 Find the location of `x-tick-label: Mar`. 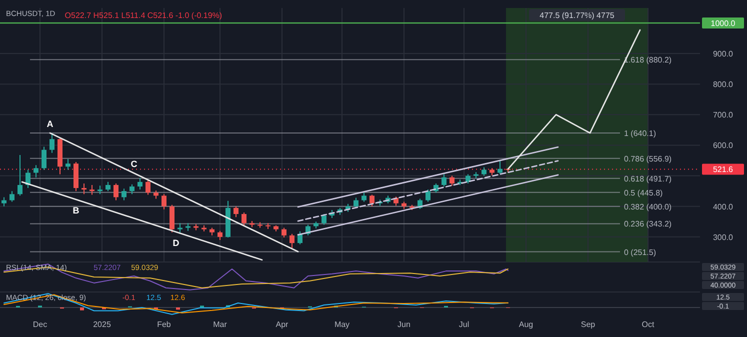

x-tick-label: Mar is located at coordinates (220, 324).